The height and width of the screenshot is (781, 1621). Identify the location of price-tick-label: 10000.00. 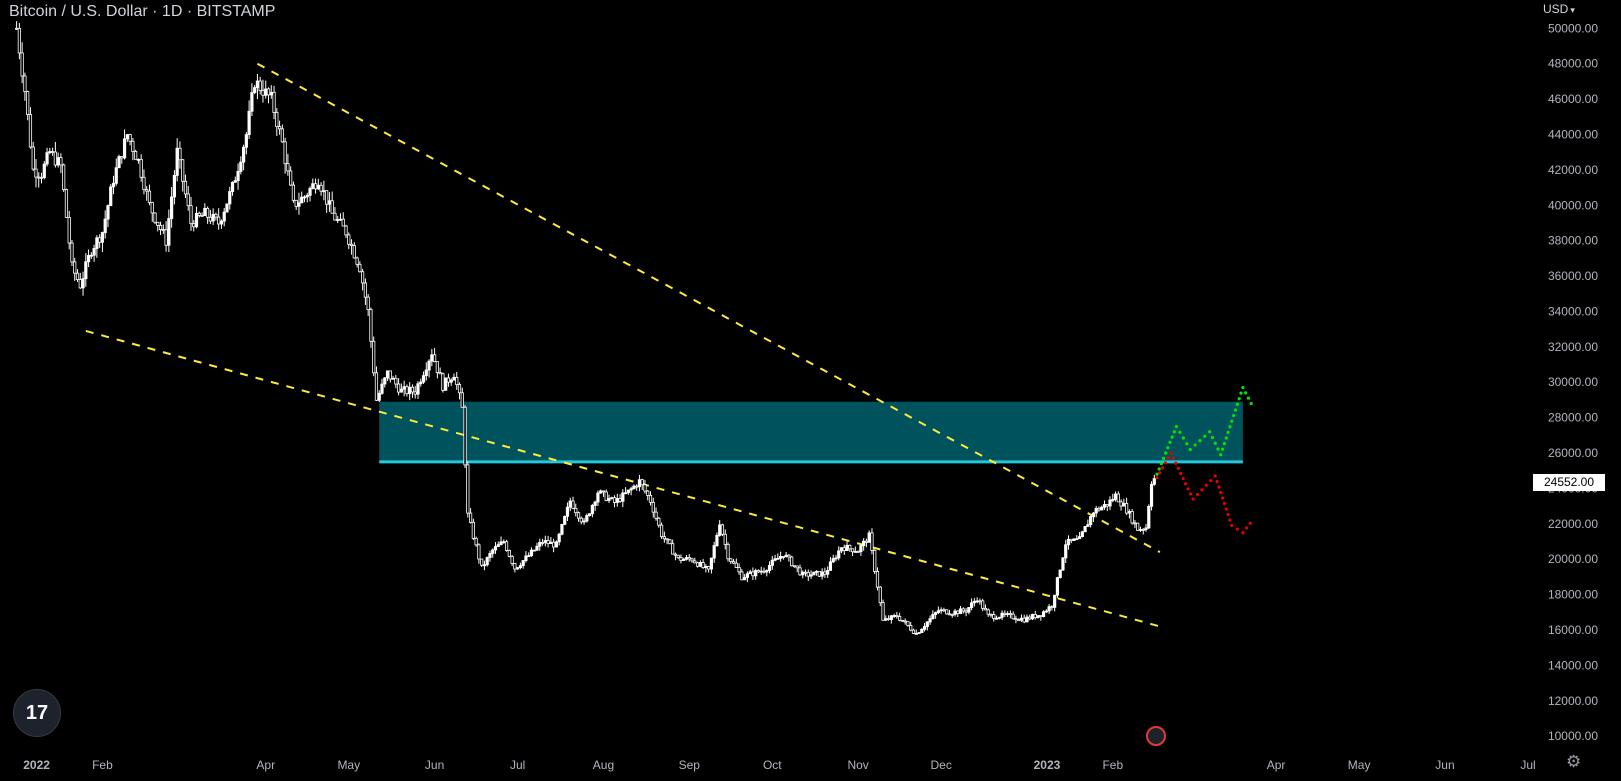
(1573, 736).